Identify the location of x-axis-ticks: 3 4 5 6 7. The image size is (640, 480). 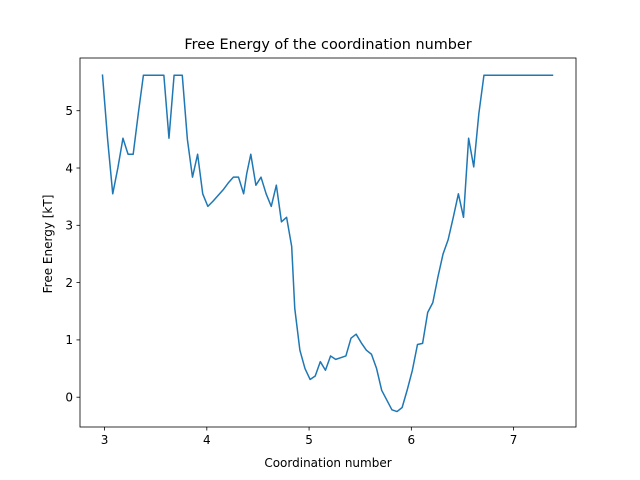
(309, 437).